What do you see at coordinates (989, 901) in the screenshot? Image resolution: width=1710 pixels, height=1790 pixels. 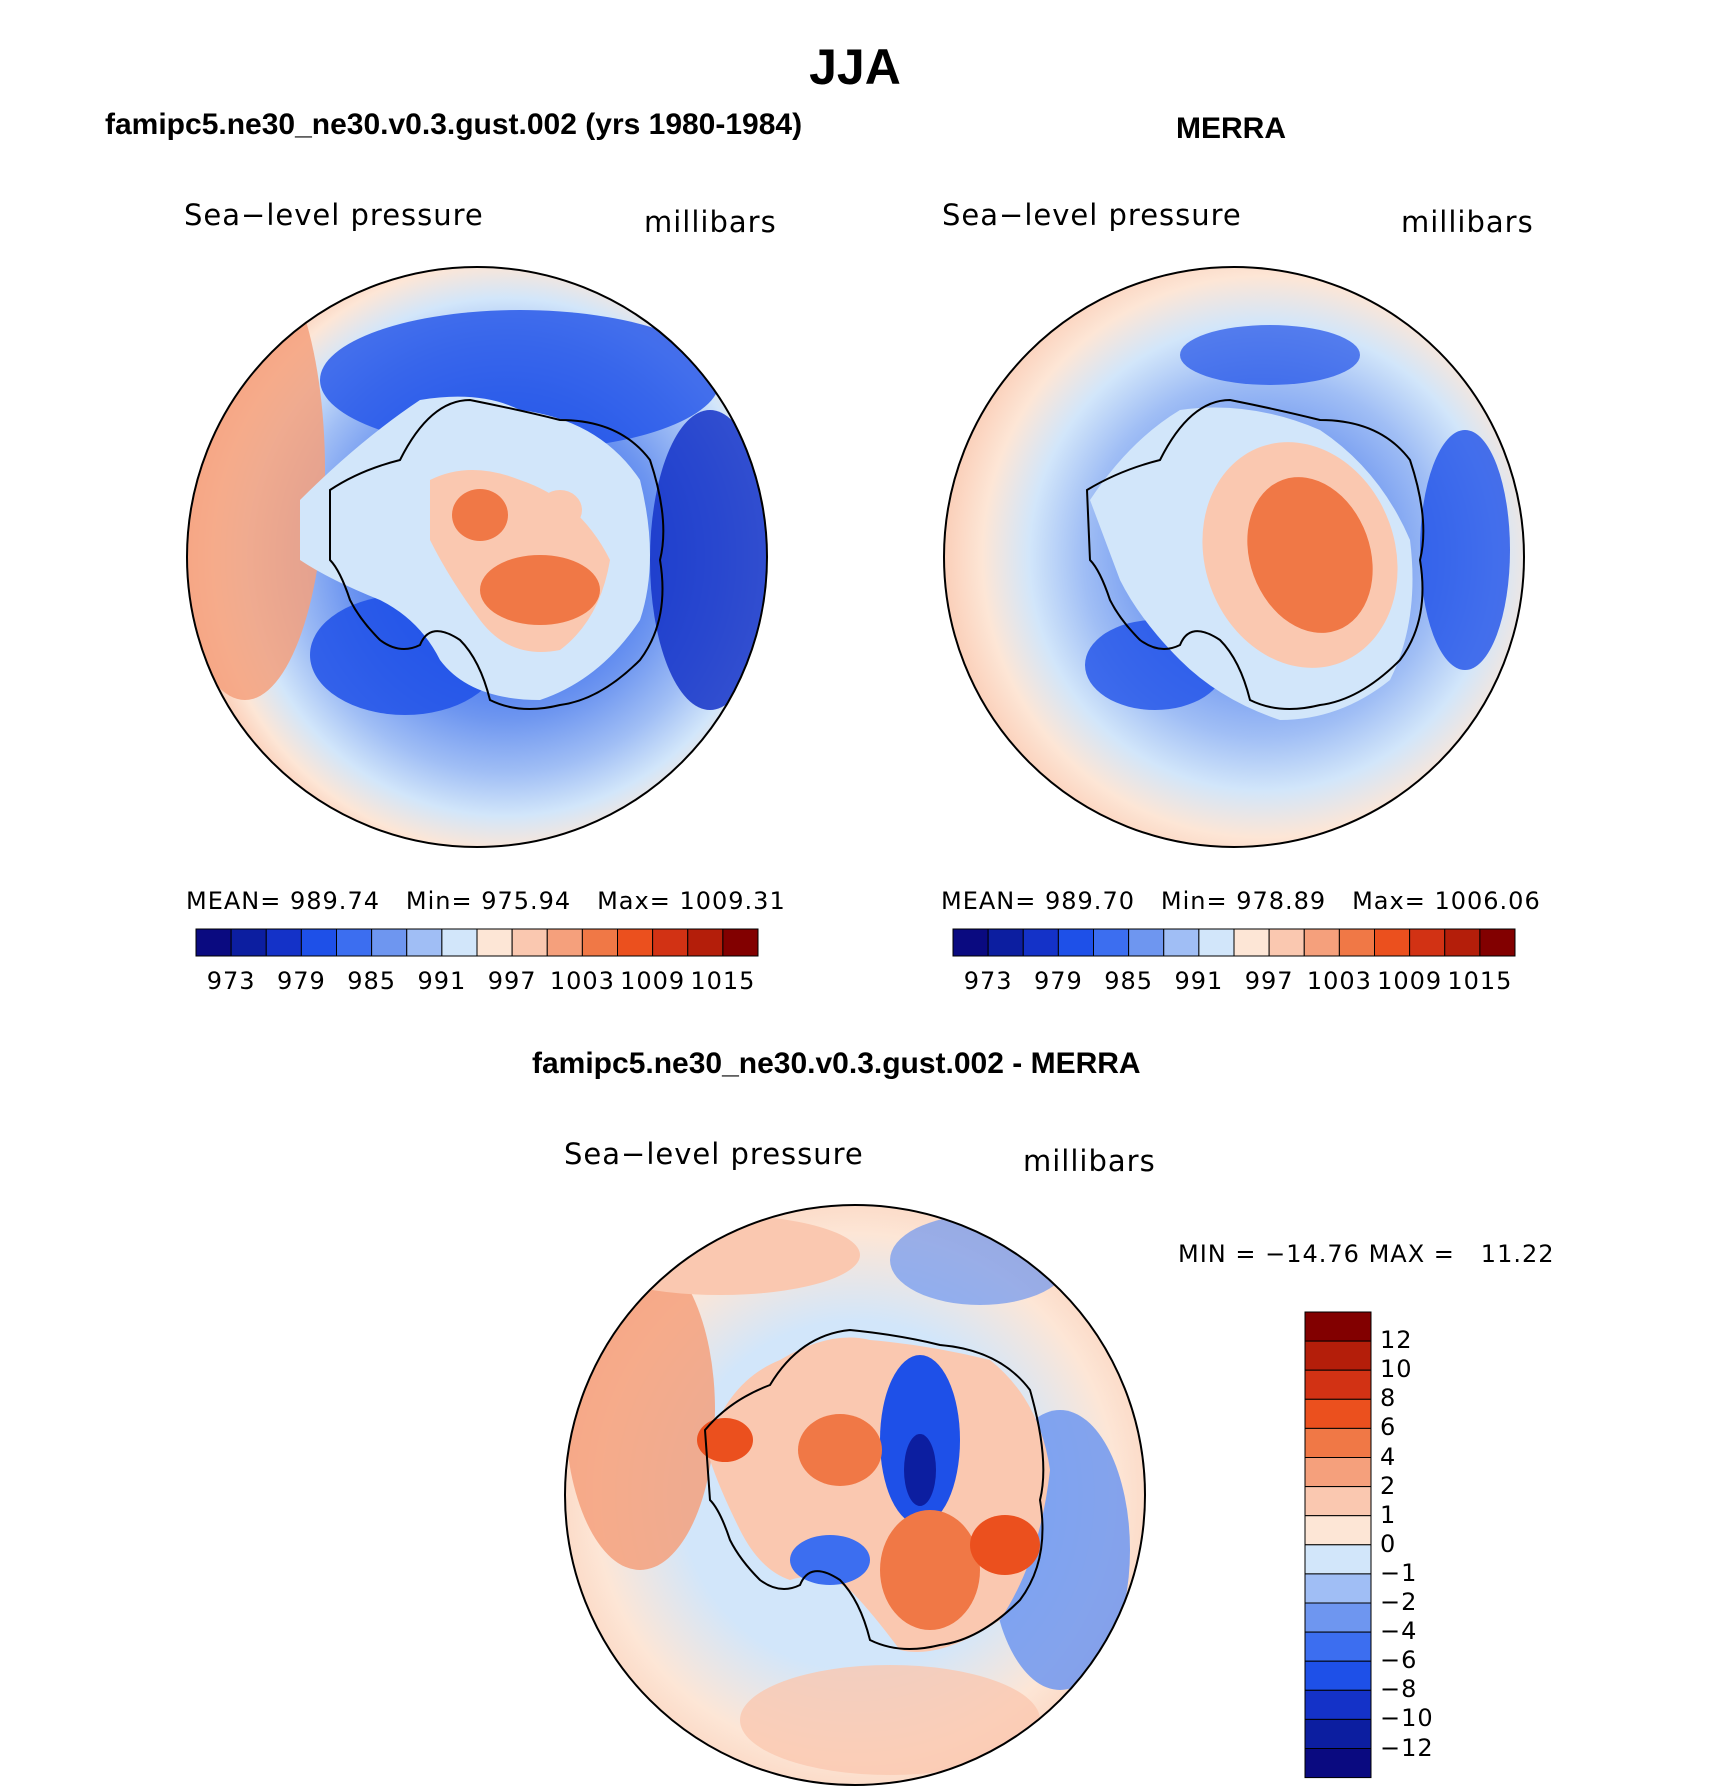 I see `panel-2-mean-label: MEAN=` at bounding box center [989, 901].